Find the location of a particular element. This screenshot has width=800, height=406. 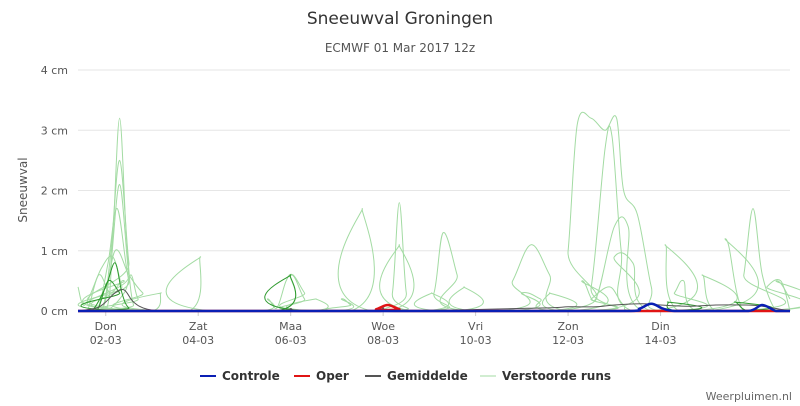

legend-item: Verstoorde runs is located at coordinates (545, 376).